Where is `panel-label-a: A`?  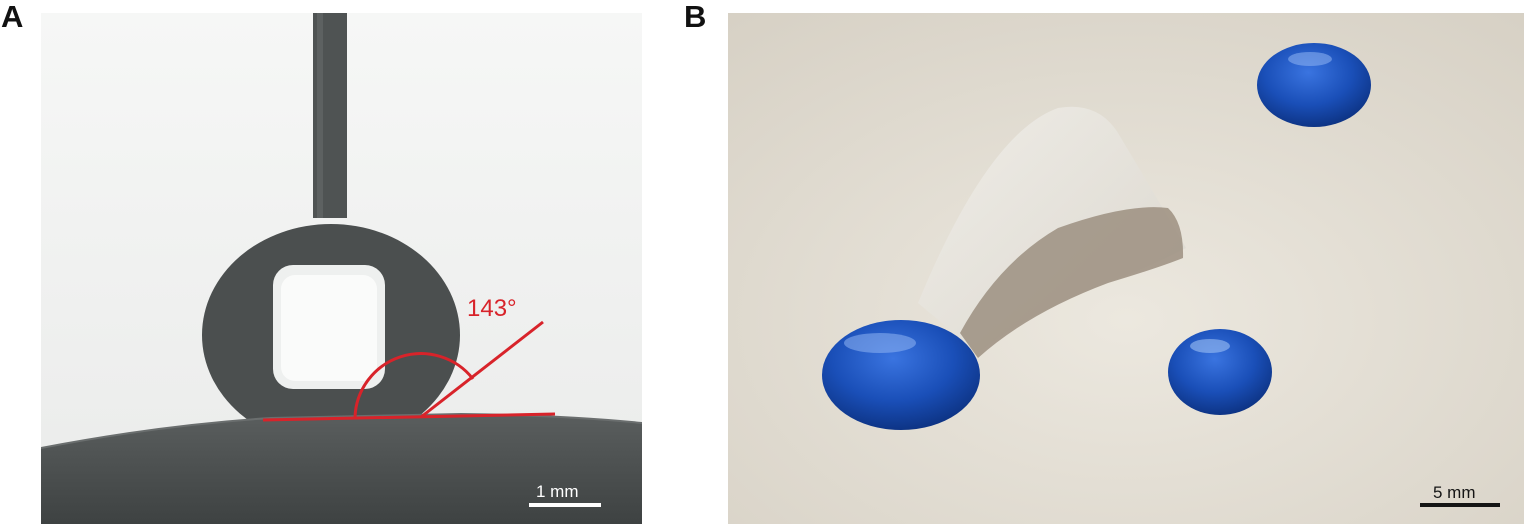 panel-label-a: A is located at coordinates (12, 17).